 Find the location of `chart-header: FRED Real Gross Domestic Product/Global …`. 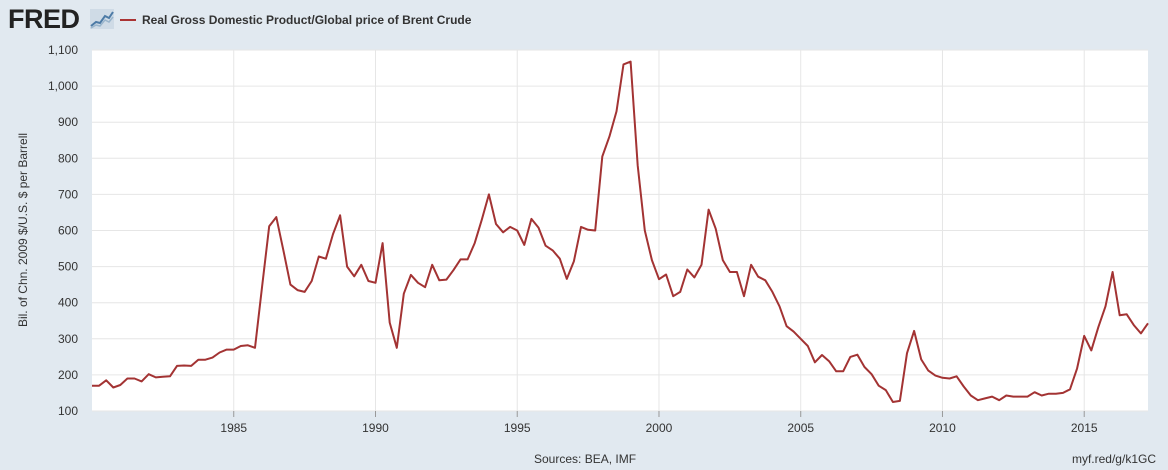

chart-header: FRED Real Gross Domestic Product/Global … is located at coordinates (584, 20).